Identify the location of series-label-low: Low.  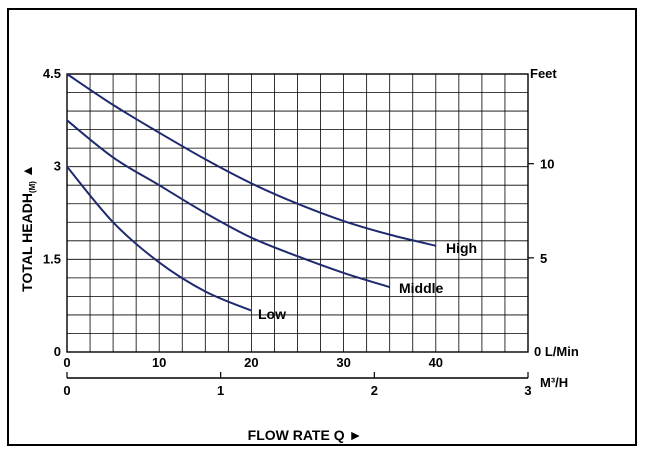
(272, 314).